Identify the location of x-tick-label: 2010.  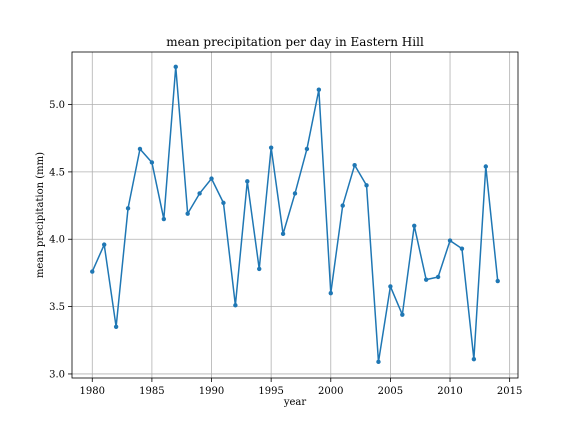
(449, 391).